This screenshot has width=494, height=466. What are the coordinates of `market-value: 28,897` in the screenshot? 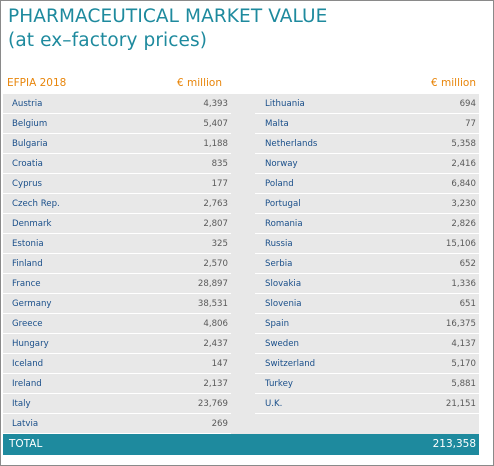 It's located at (212, 284).